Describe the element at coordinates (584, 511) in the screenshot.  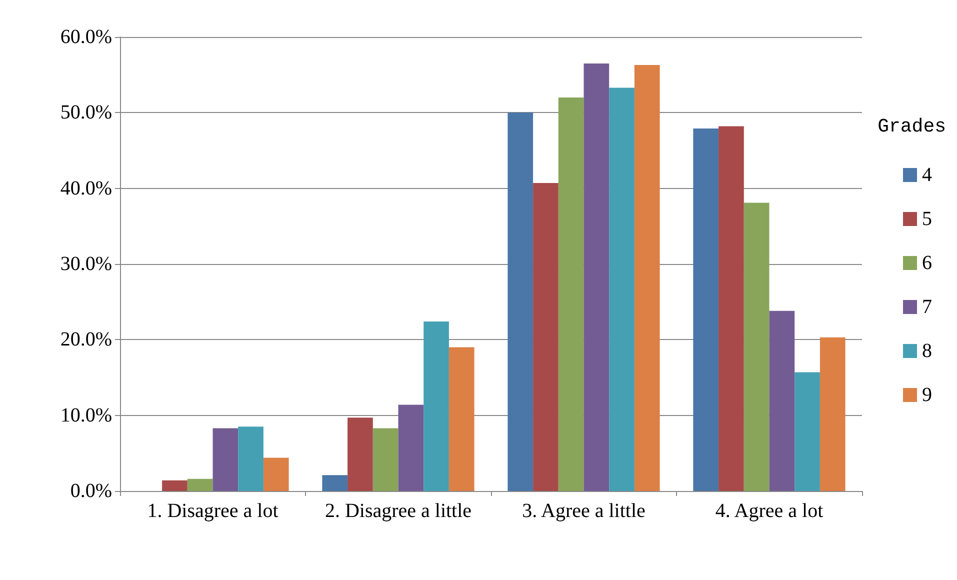
I see `x-tick-label: 3. Agree a little` at that location.